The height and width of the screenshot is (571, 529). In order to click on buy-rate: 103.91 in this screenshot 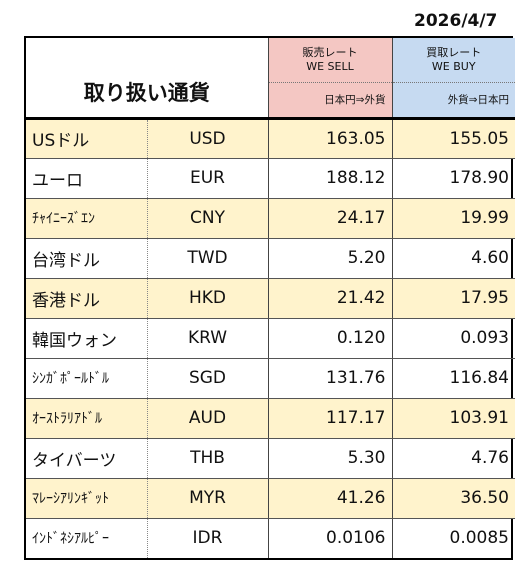, I will do `click(453, 418)`.